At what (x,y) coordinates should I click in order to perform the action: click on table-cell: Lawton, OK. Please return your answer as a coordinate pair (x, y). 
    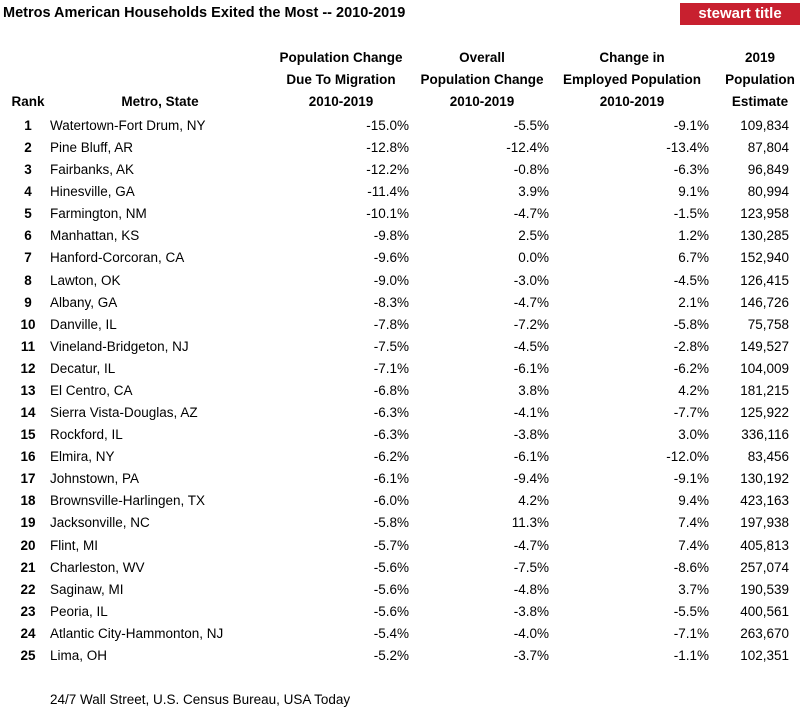
    Looking at the image, I should click on (85, 280).